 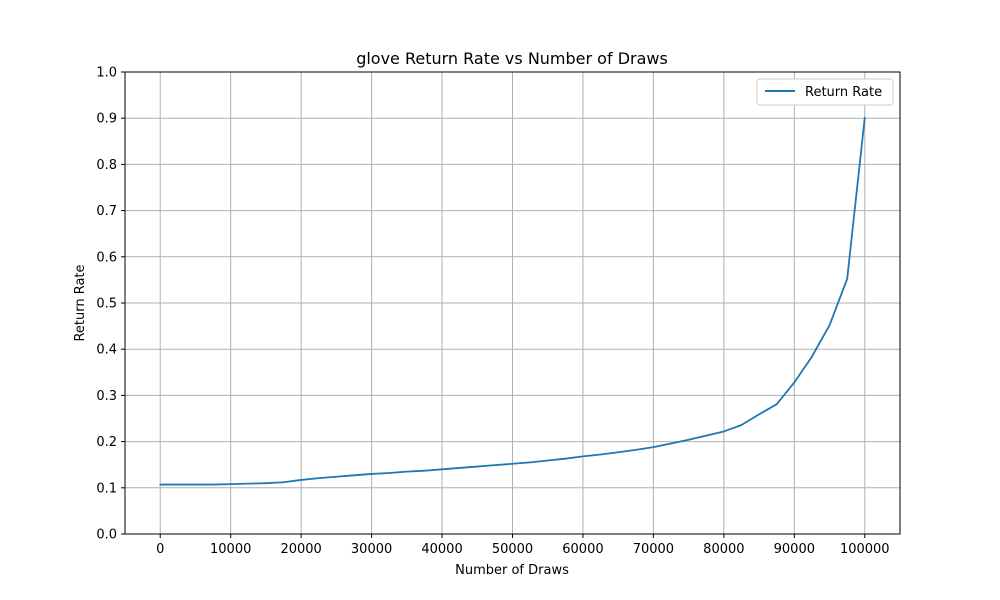 What do you see at coordinates (106, 442) in the screenshot?
I see `y-tick-label: 0.2` at bounding box center [106, 442].